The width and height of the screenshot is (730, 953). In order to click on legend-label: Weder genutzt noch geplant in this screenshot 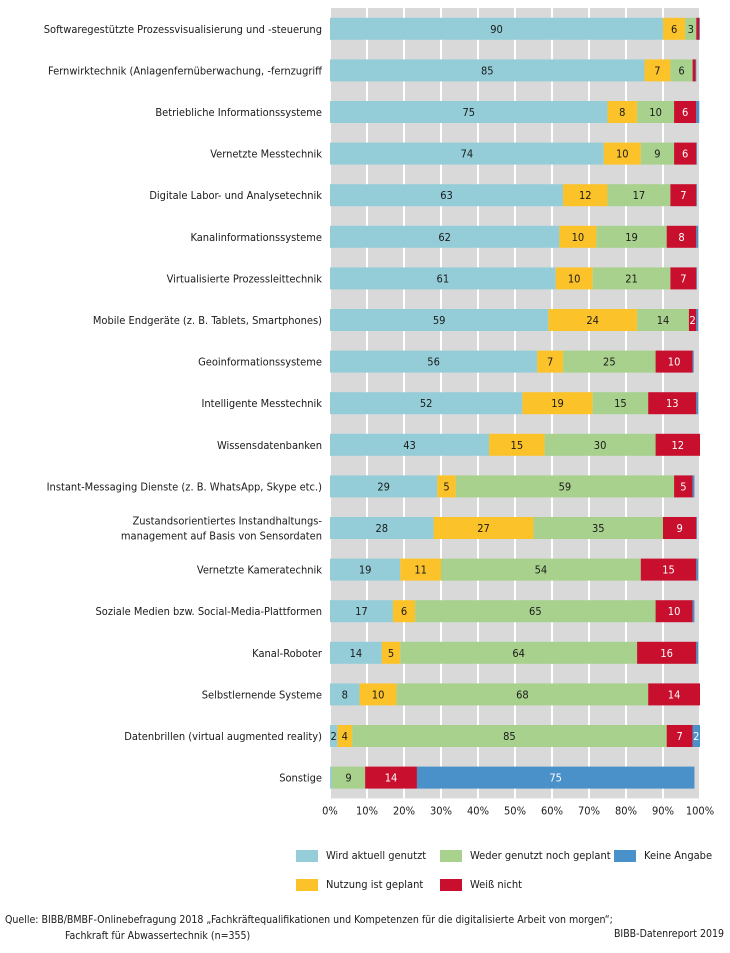, I will do `click(540, 855)`.